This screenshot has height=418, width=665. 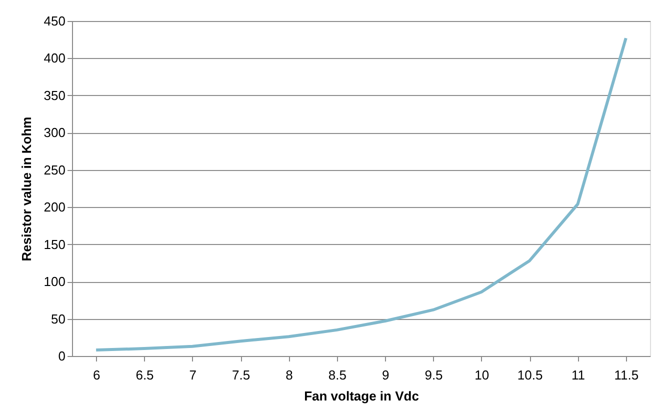 What do you see at coordinates (433, 375) in the screenshot?
I see `x-tick-label: 9.5` at bounding box center [433, 375].